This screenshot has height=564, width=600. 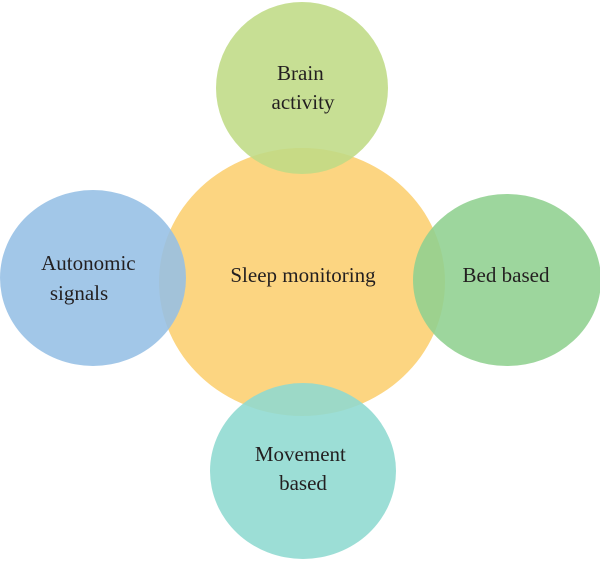 I want to click on satellite-label-right: Bed based, so click(x=506, y=275).